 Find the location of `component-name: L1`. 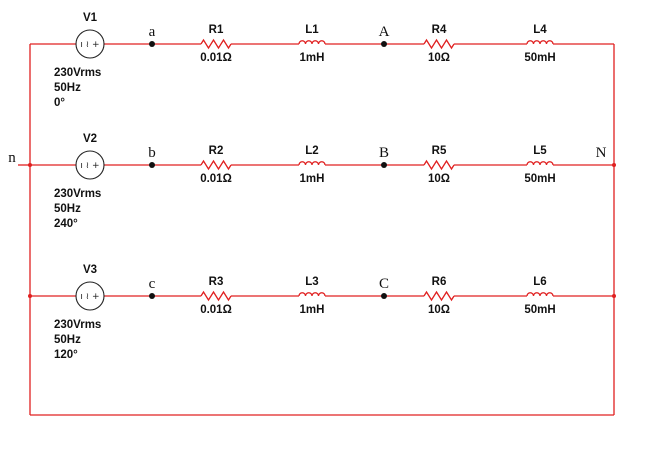

component-name: L1 is located at coordinates (312, 30).